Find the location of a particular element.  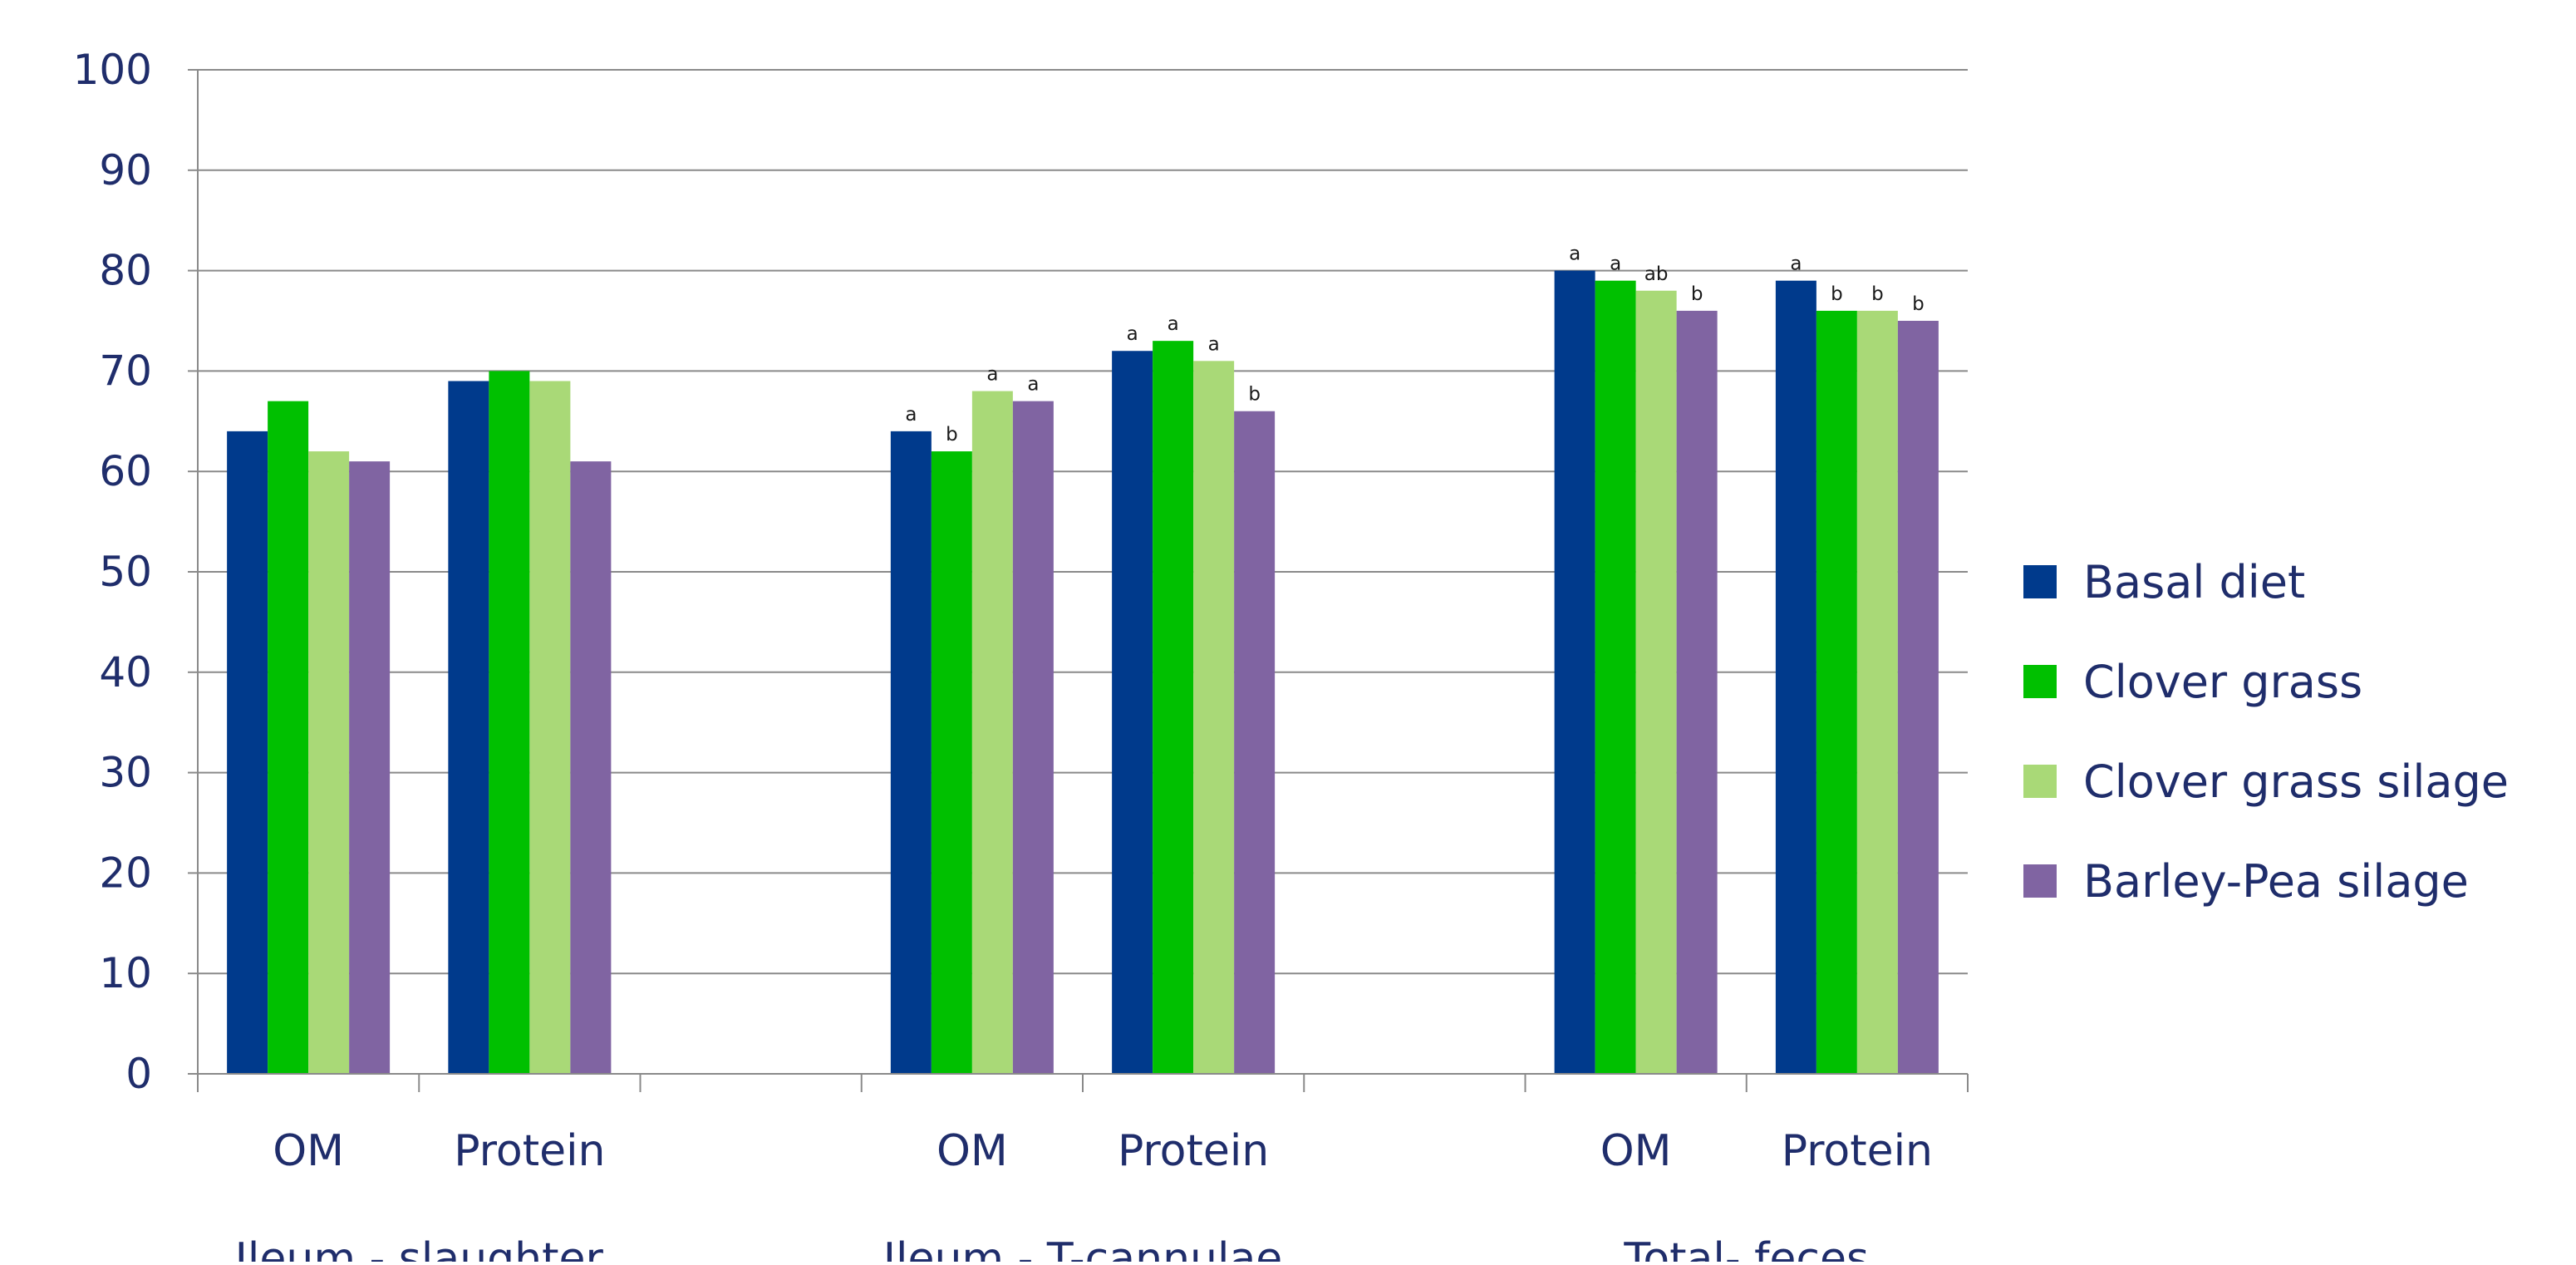

group-label: Ileum - slaughter is located at coordinates (419, 1248).